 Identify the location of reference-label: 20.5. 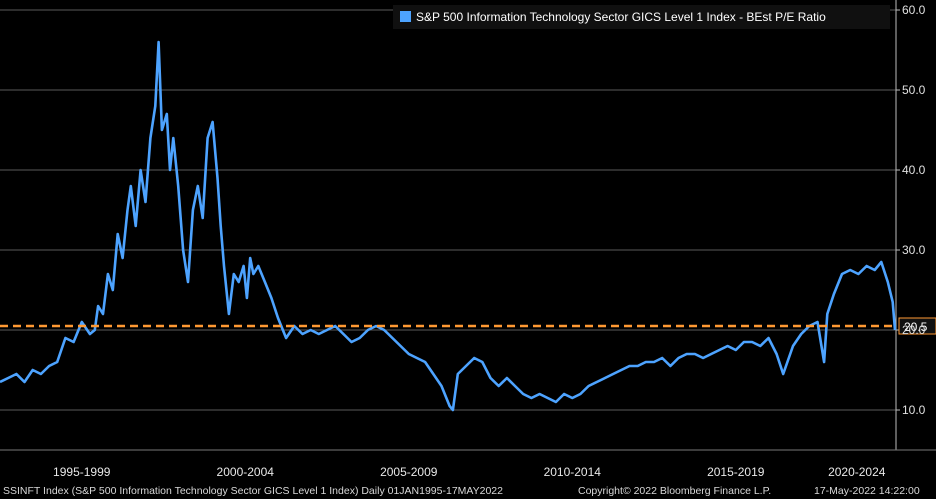
(916, 327).